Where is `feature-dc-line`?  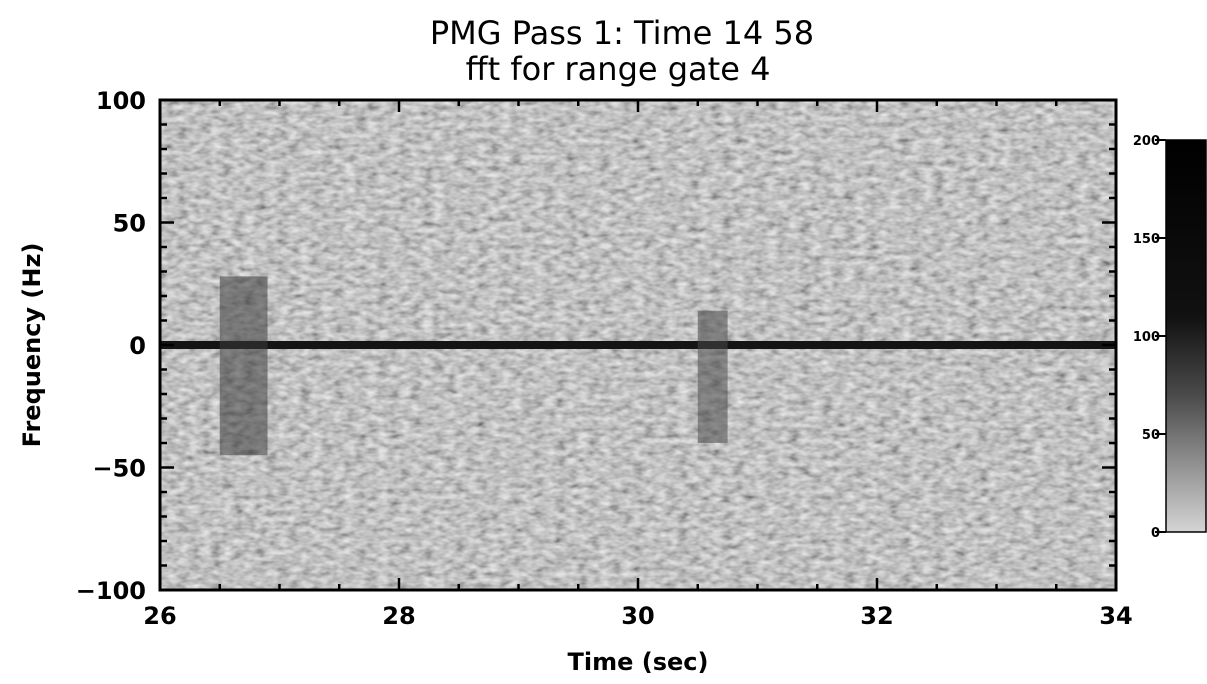 feature-dc-line is located at coordinates (638, 345).